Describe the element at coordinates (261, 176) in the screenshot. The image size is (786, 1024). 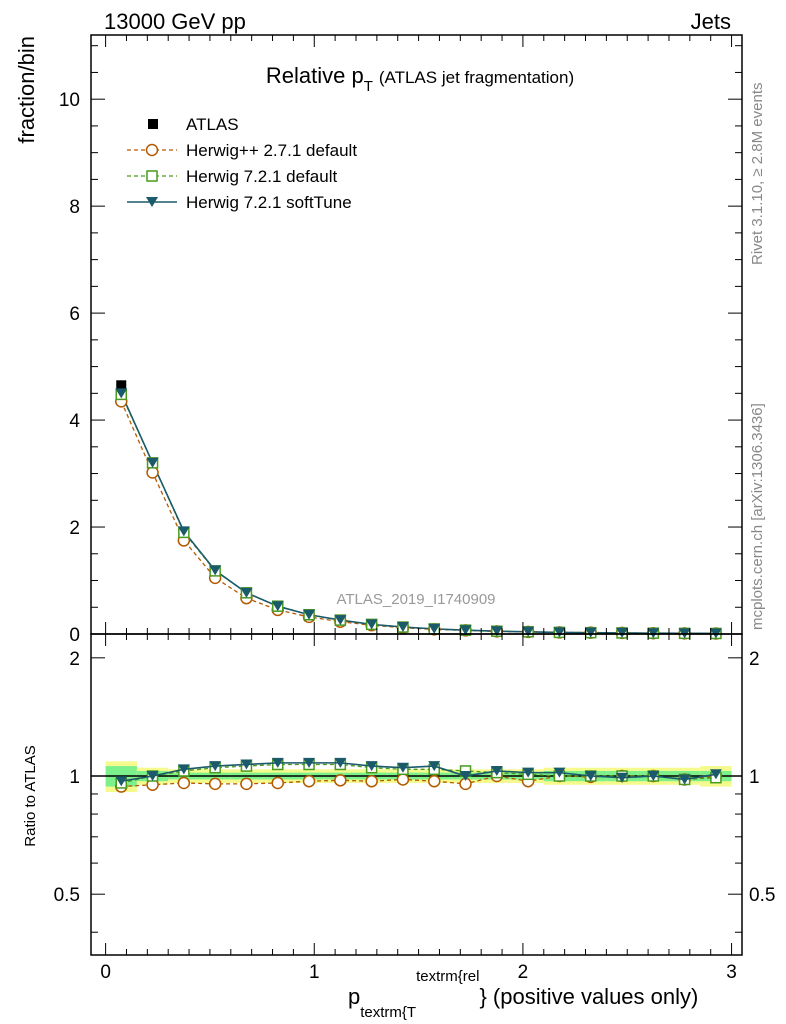
I see `legend-label-herwig721: Herwig 7.2.1 default` at that location.